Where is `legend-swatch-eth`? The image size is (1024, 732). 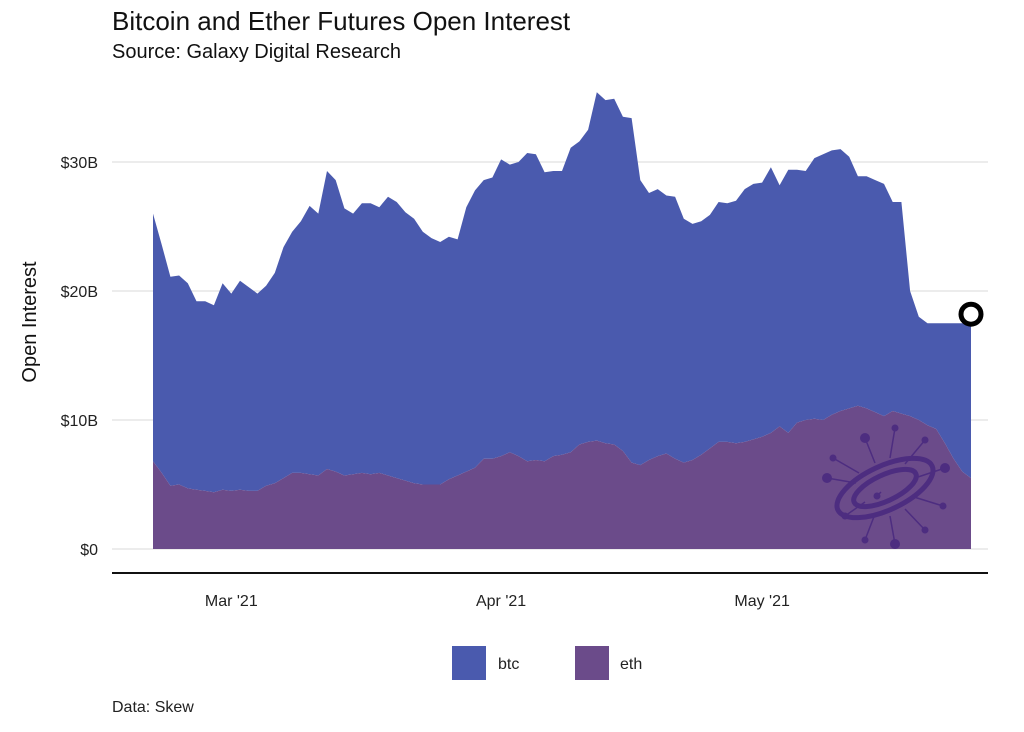
legend-swatch-eth is located at coordinates (592, 663).